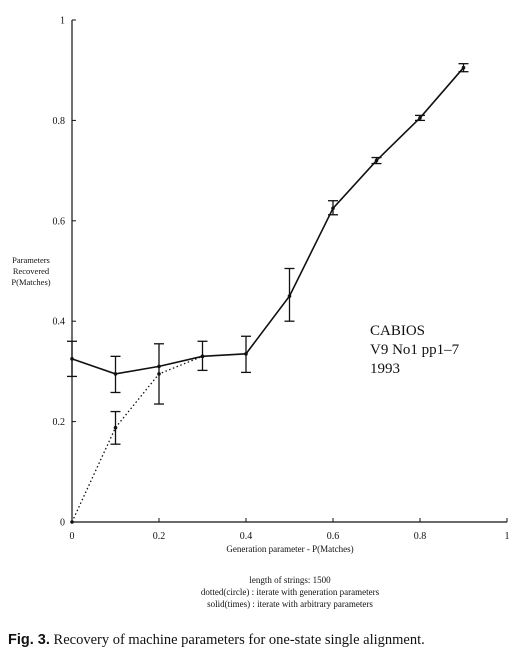  Describe the element at coordinates (59, 221) in the screenshot. I see `y-tick-label: 0.6` at that location.